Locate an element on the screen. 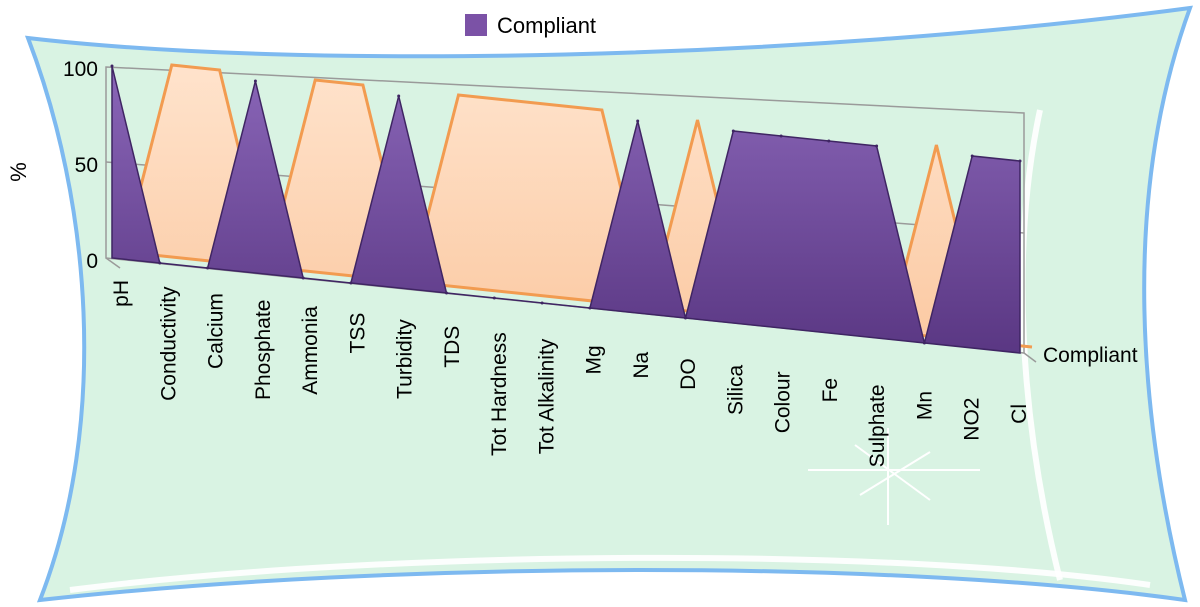 The width and height of the screenshot is (1200, 607). data-point-mn is located at coordinates (924, 343).